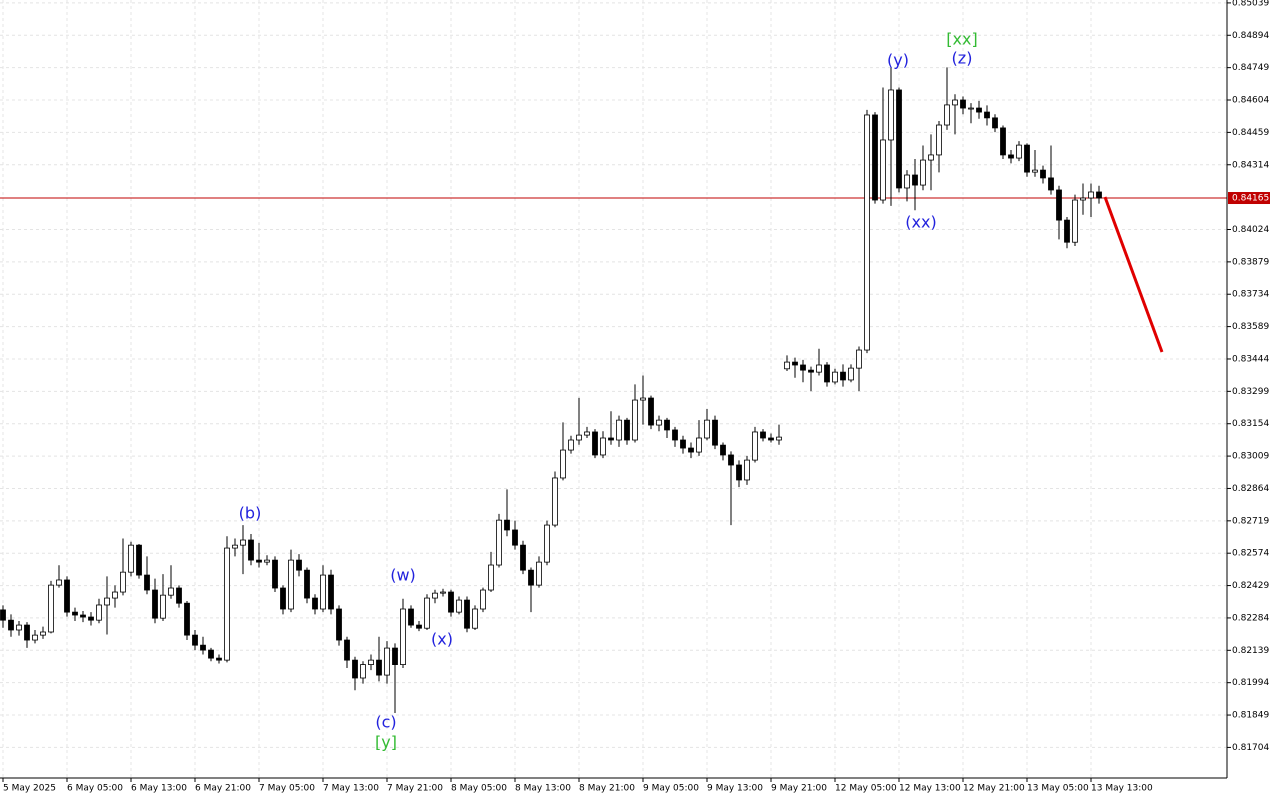  Describe the element at coordinates (1250, 68) in the screenshot. I see `y-tick-label: 0.84749` at that location.